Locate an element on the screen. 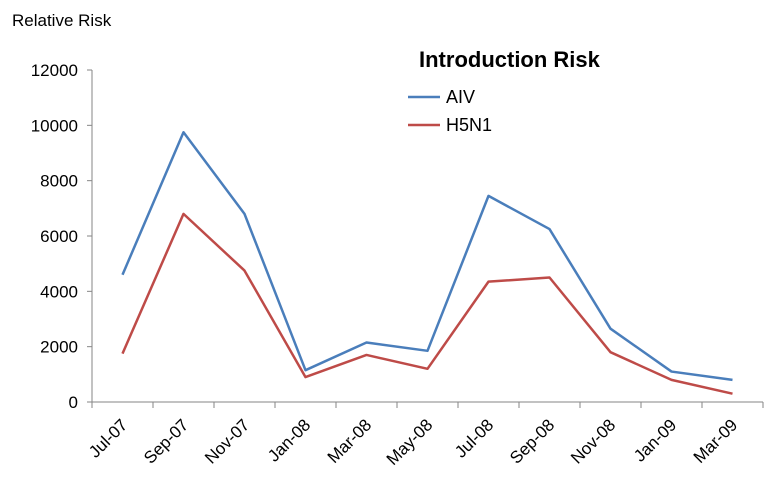  x-tick-label: Jul-07 is located at coordinates (108, 438).